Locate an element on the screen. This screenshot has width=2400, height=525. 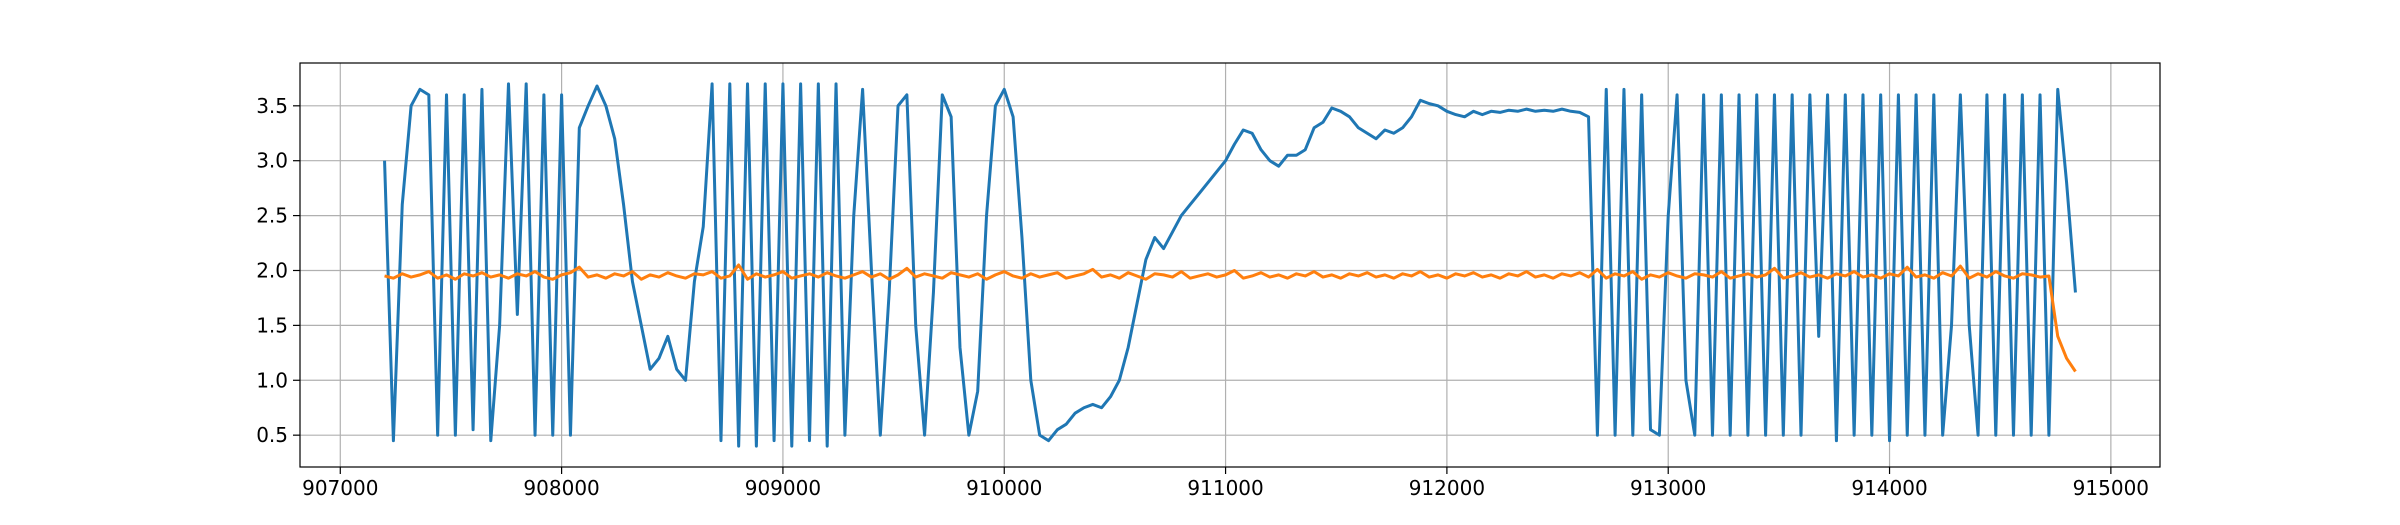
y-tick-label: 2.0 is located at coordinates (272, 270).